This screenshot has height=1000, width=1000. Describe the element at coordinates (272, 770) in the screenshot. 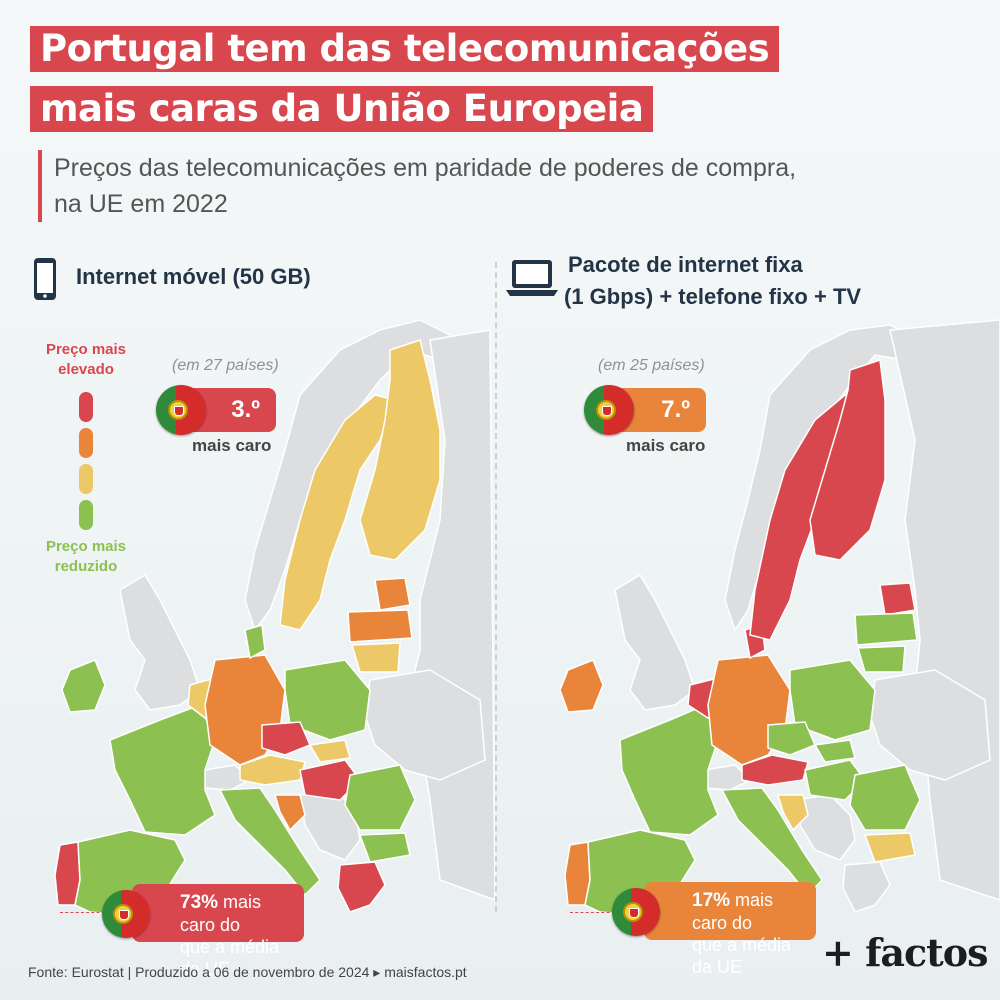

I see `left-map-austria` at that location.